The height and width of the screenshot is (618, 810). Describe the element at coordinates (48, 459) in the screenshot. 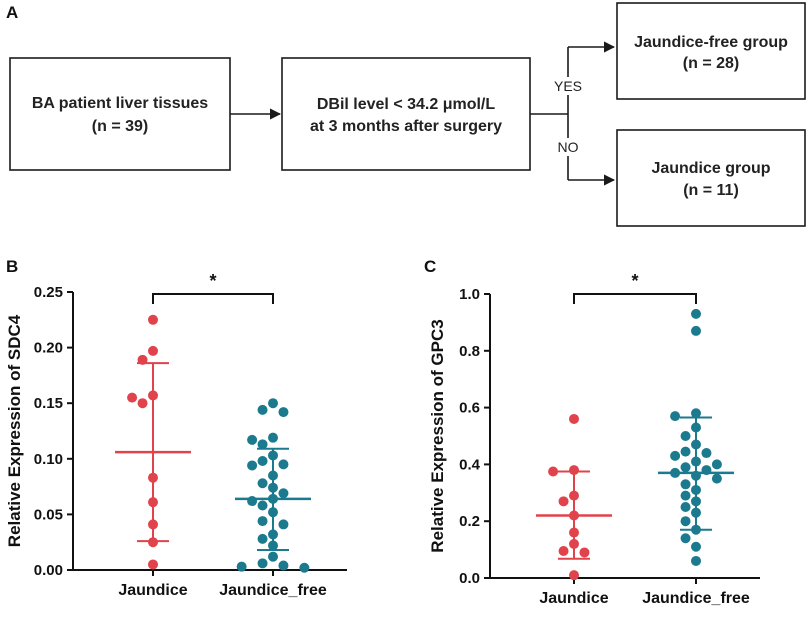

I see `y-tick-label: 0.10` at that location.